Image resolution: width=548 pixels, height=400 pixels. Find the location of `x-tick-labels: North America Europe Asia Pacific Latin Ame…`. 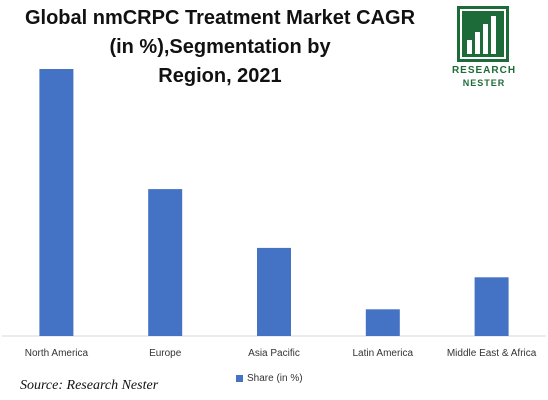

x-tick-labels: North America Europe Asia Pacific Latin Ame… is located at coordinates (281, 353).